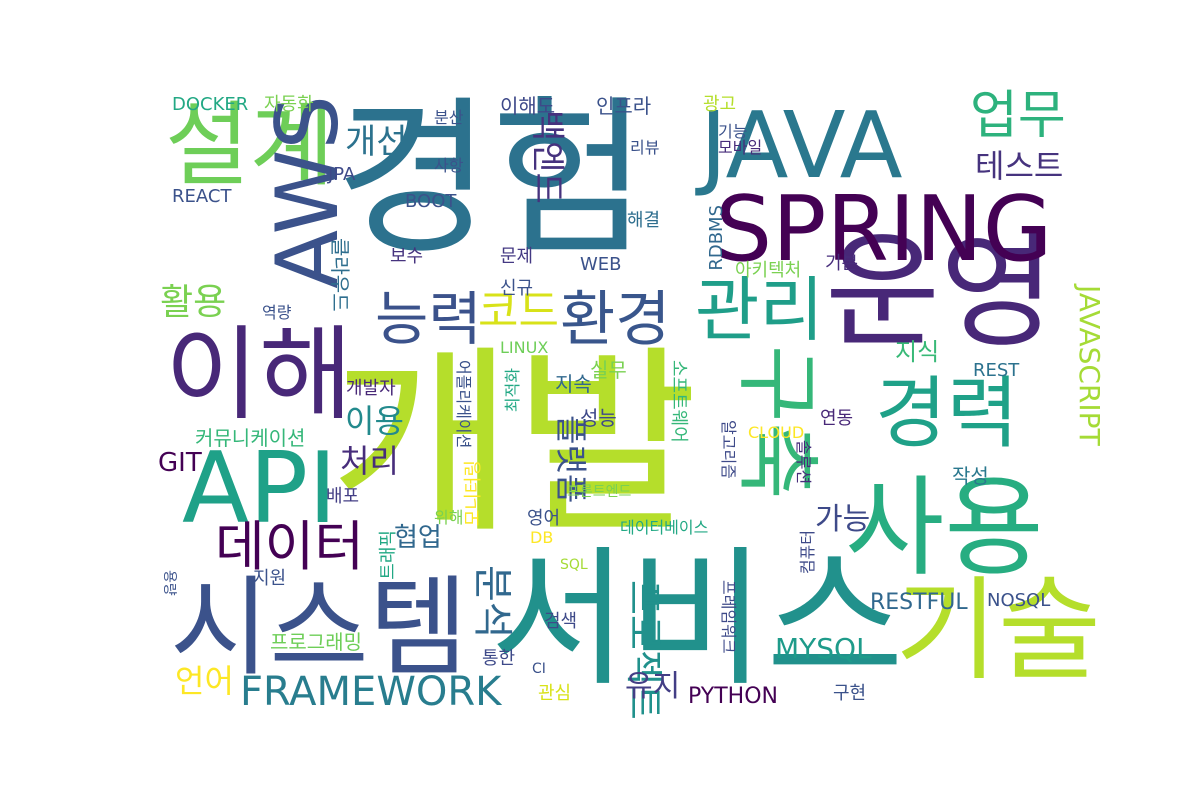 This screenshot has height=800, width=1200. Describe the element at coordinates (1089, 365) in the screenshot. I see `word-31: JAVASCRIPT` at that location.